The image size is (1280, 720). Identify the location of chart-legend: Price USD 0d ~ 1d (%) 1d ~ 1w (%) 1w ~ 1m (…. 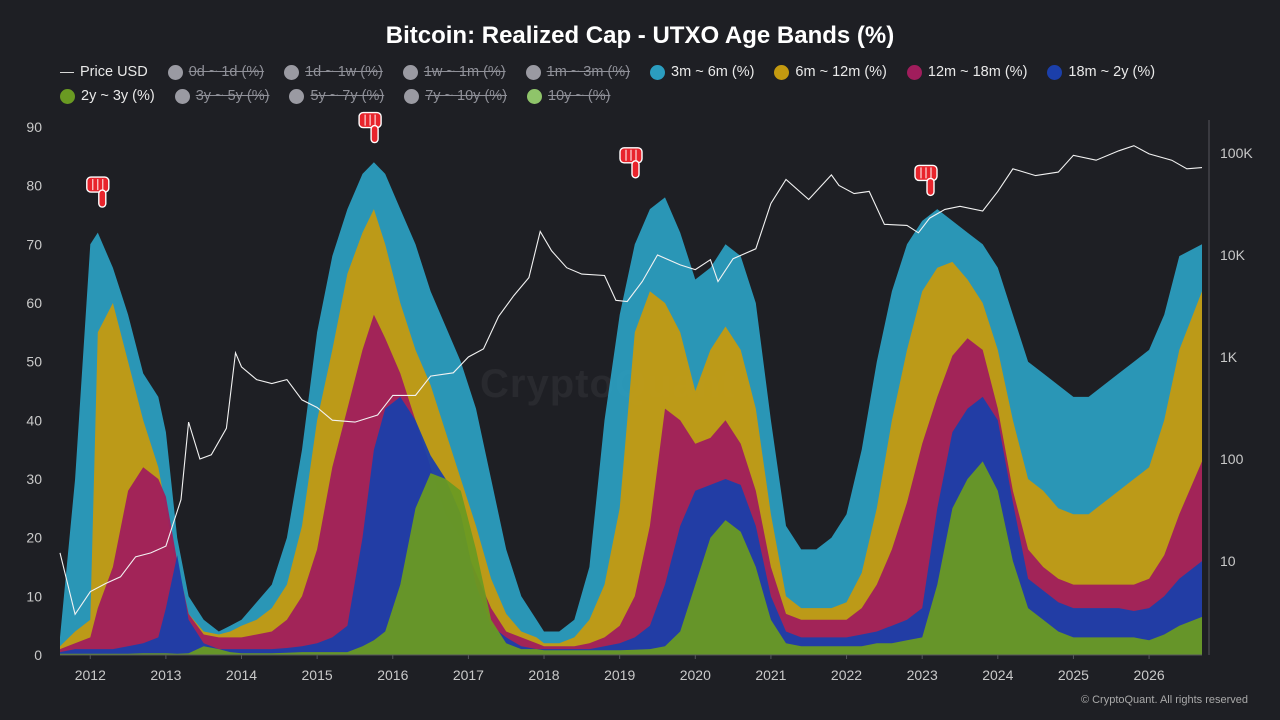
(650, 84).